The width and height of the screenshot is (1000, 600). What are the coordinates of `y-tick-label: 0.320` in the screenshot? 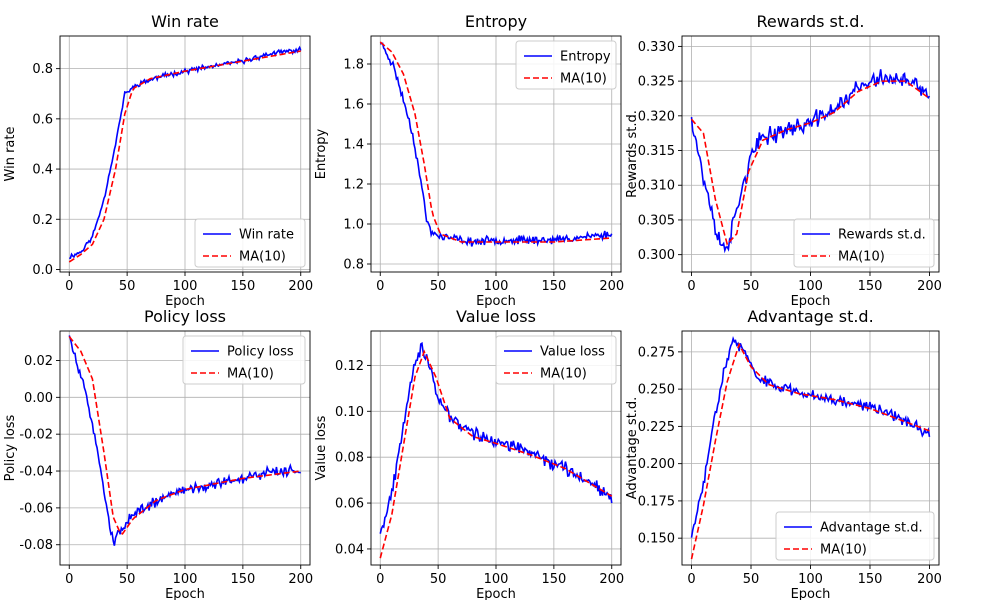 It's located at (656, 116).